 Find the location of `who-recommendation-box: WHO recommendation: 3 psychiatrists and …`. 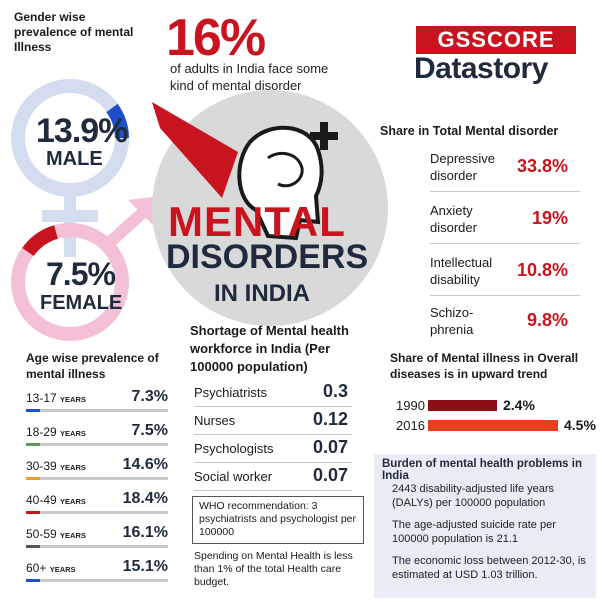

who-recommendation-box: WHO recommendation: 3 psychiatrists and … is located at coordinates (278, 520).